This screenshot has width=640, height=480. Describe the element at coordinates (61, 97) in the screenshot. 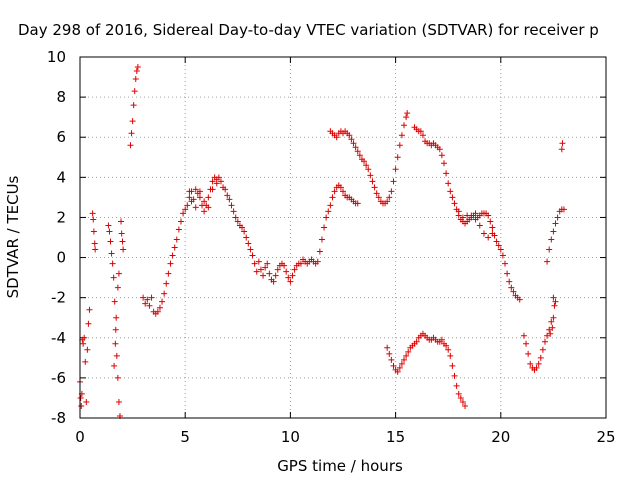

I see `y-tick-label: 8` at that location.